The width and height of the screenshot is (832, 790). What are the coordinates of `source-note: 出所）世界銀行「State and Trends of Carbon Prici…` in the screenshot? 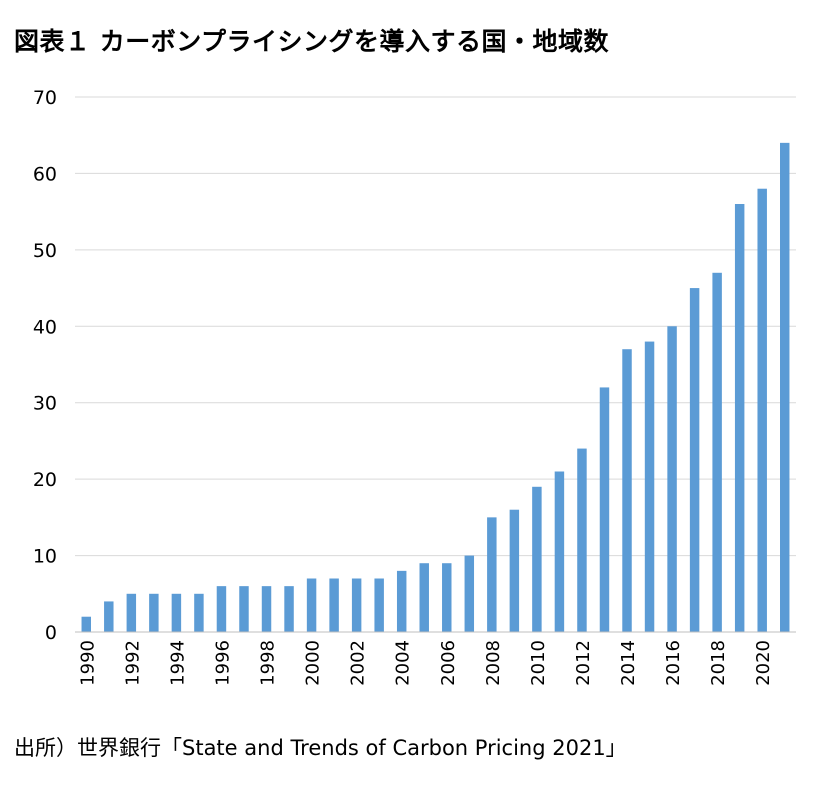 It's located at (320, 748).